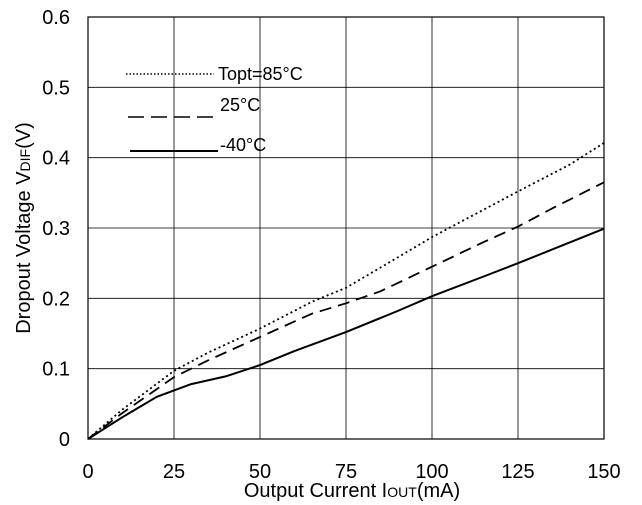 The height and width of the screenshot is (505, 642). What do you see at coordinates (346, 472) in the screenshot?
I see `x-tick-label: 75` at bounding box center [346, 472].